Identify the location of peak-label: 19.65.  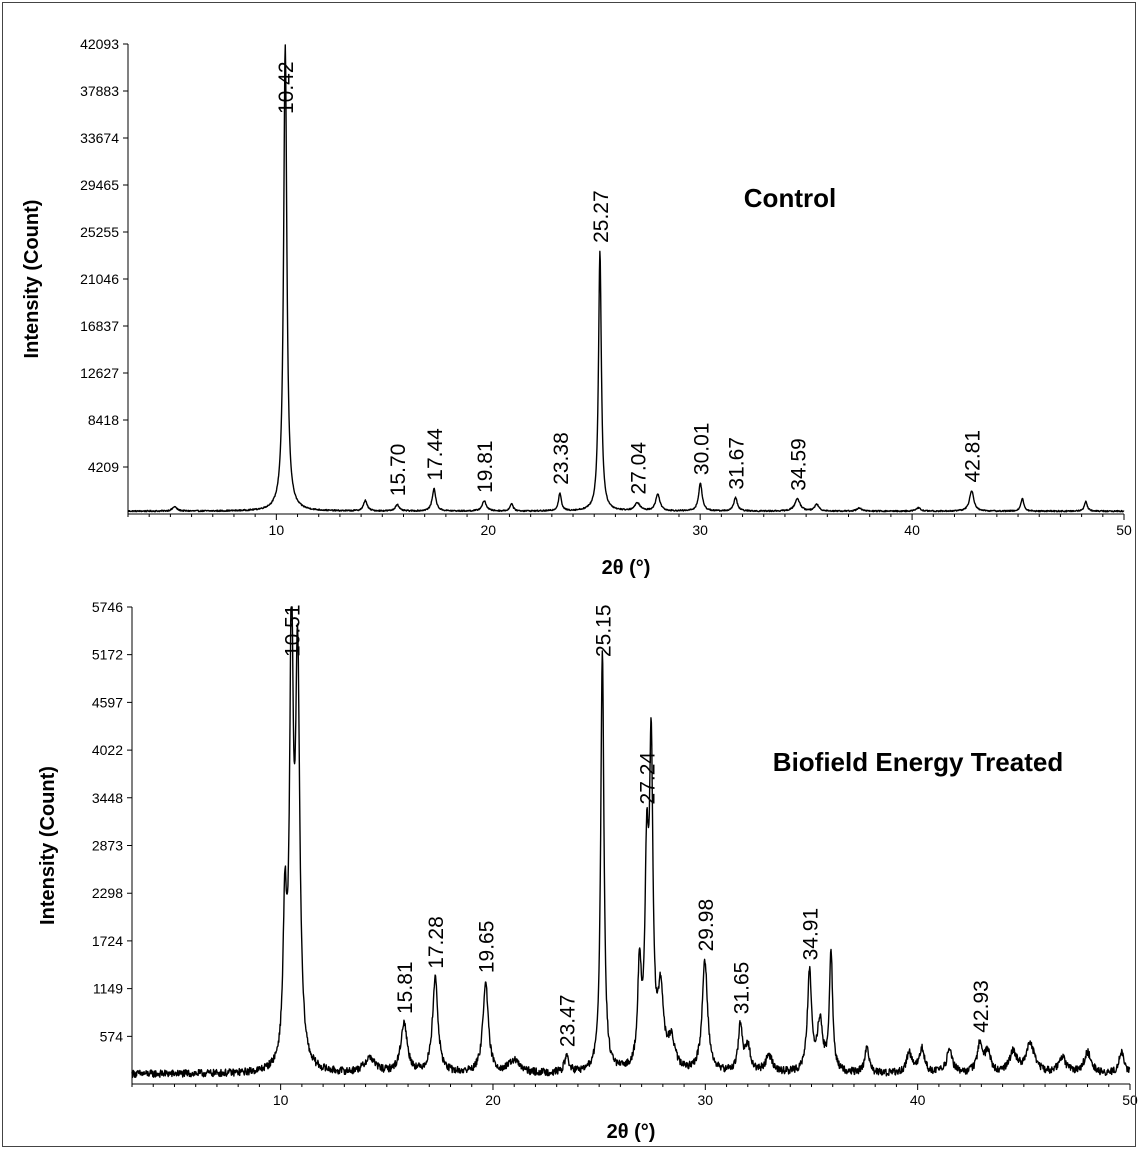
(487, 947).